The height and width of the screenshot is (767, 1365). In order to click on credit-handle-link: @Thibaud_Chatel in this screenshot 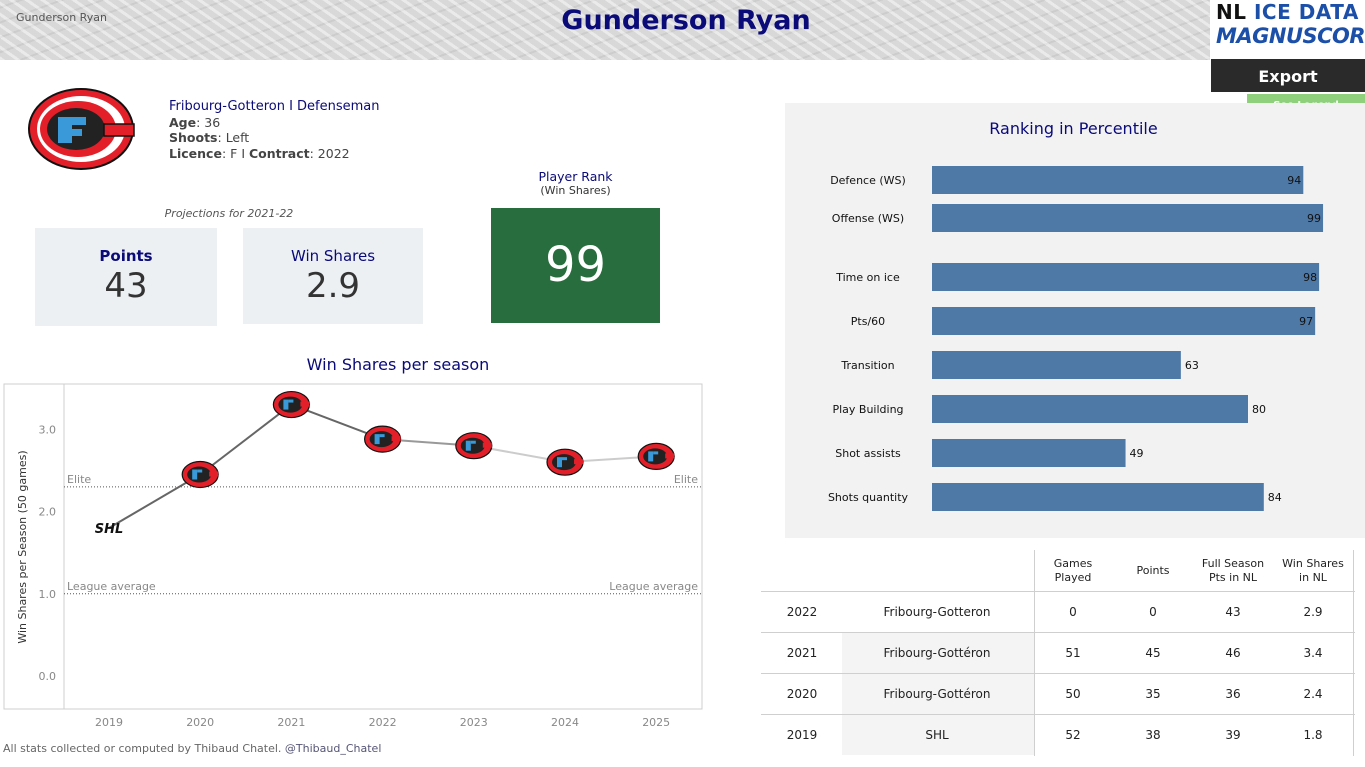, I will do `click(333, 748)`.